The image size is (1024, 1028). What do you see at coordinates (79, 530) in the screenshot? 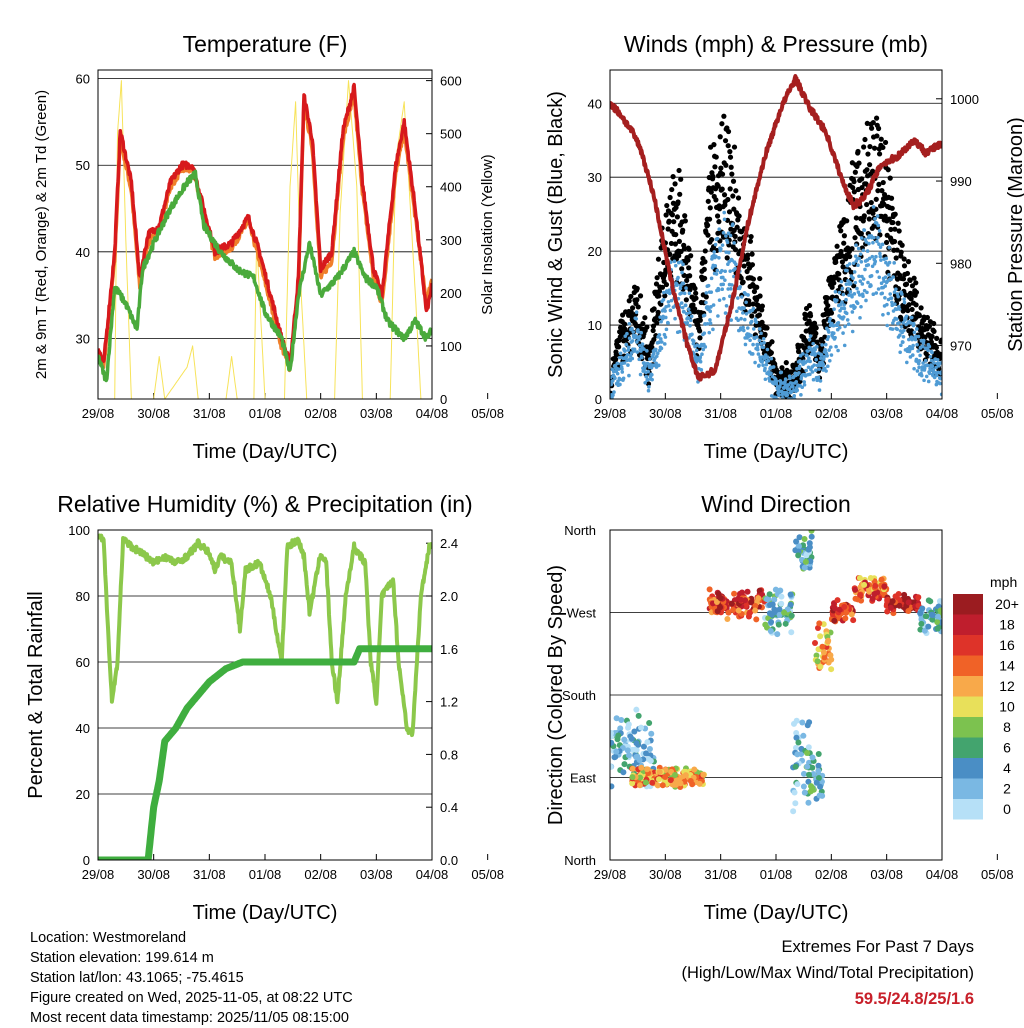
I see `y-tick-label: 100` at bounding box center [79, 530].